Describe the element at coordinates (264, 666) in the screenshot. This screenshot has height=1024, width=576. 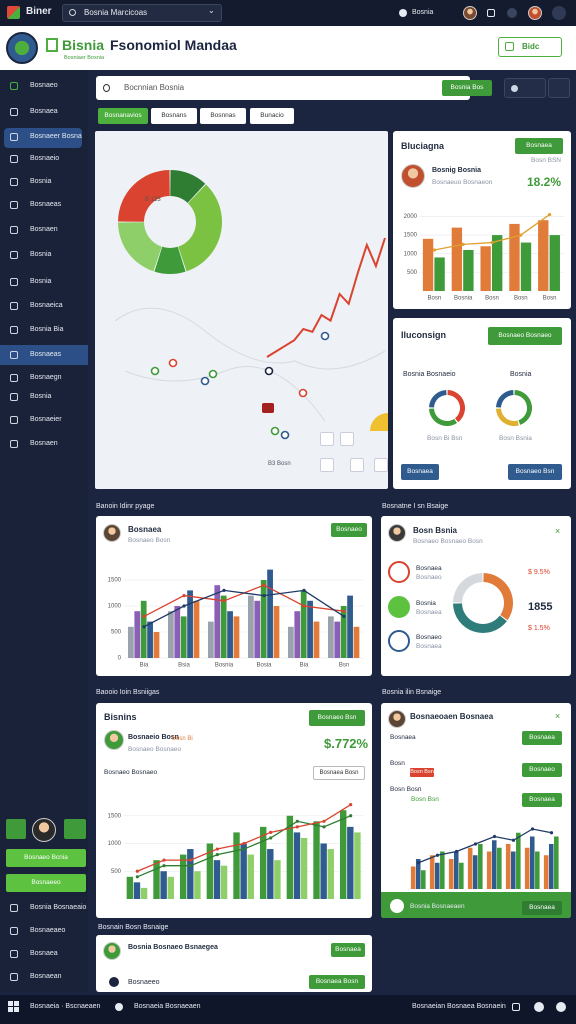
I see `x-tick-label: Bosia` at that location.